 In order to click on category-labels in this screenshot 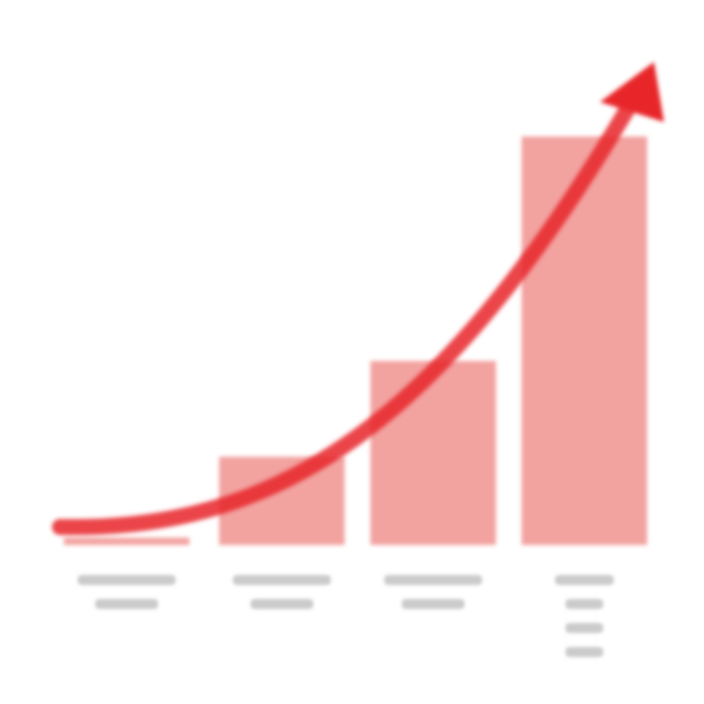, I will do `click(345, 616)`.